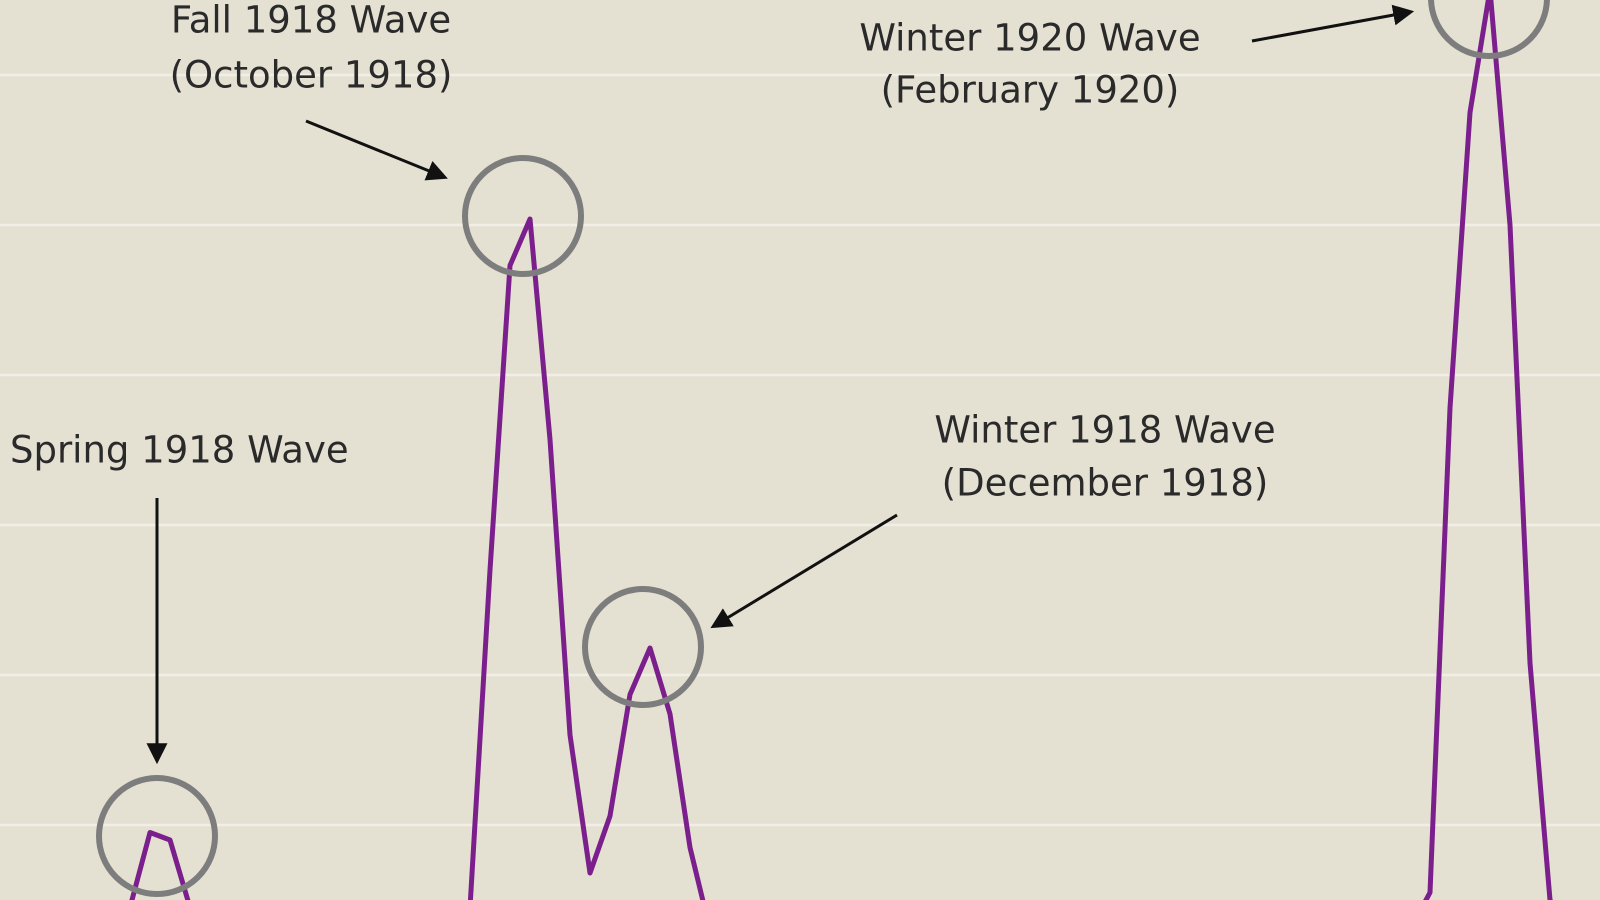 The width and height of the screenshot is (1600, 900). I want to click on annotation-text: Winter 1920 Wave, so click(1029, 38).